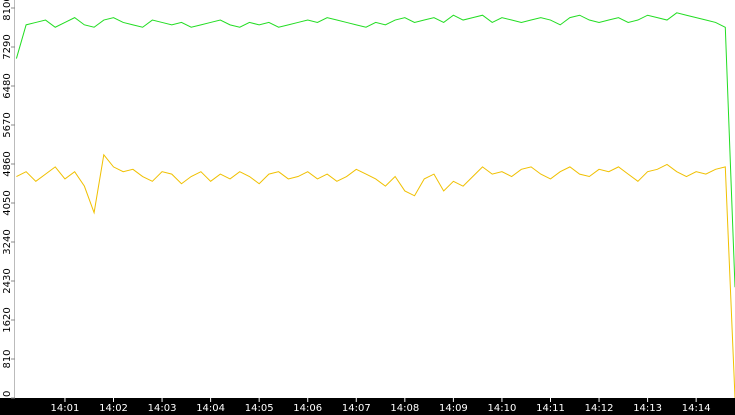 This screenshot has height=415, width=735. Describe the element at coordinates (453, 408) in the screenshot. I see `x-tick-label: 14:09` at that location.